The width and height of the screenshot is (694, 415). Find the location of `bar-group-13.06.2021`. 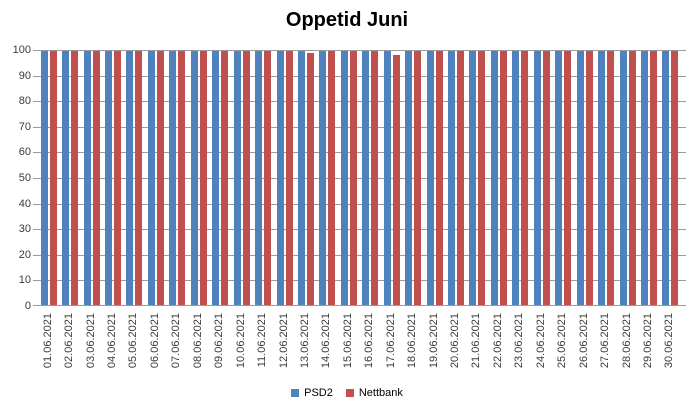

bar-group-13.06.2021 is located at coordinates (305, 178).